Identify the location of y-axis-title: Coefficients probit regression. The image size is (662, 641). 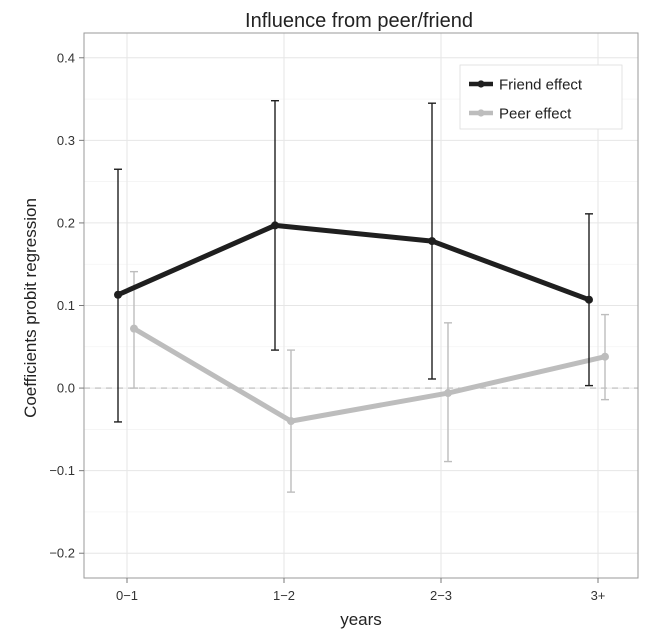
(30, 308).